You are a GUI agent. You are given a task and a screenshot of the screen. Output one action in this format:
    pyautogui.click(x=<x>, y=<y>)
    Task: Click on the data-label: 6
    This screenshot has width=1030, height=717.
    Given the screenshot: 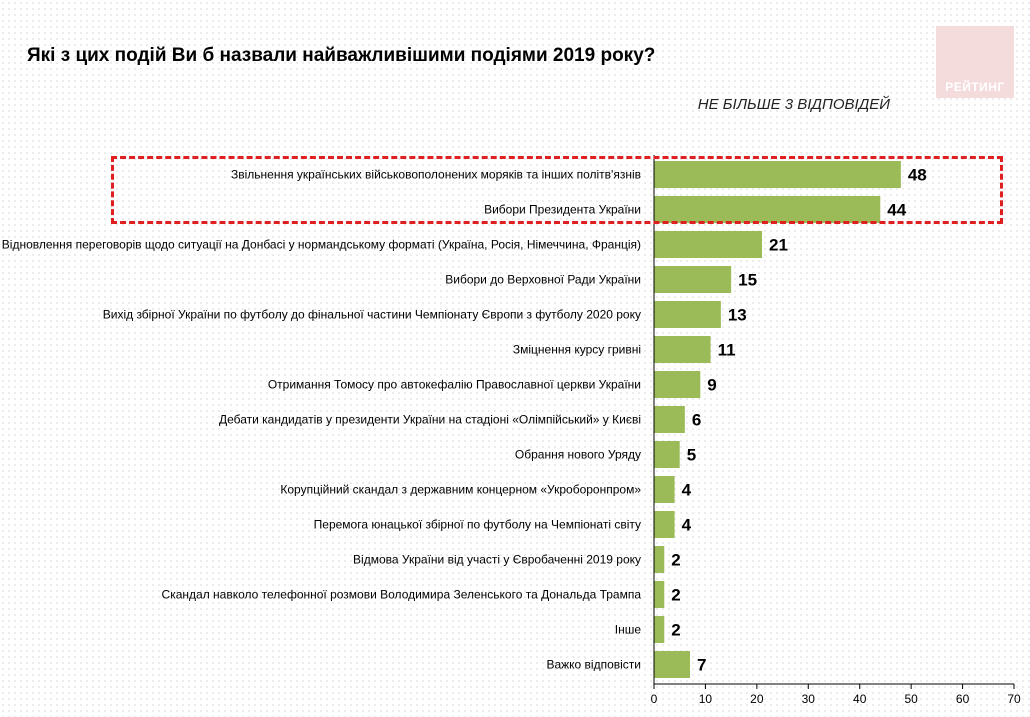 What is the action you would take?
    pyautogui.click(x=696, y=420)
    